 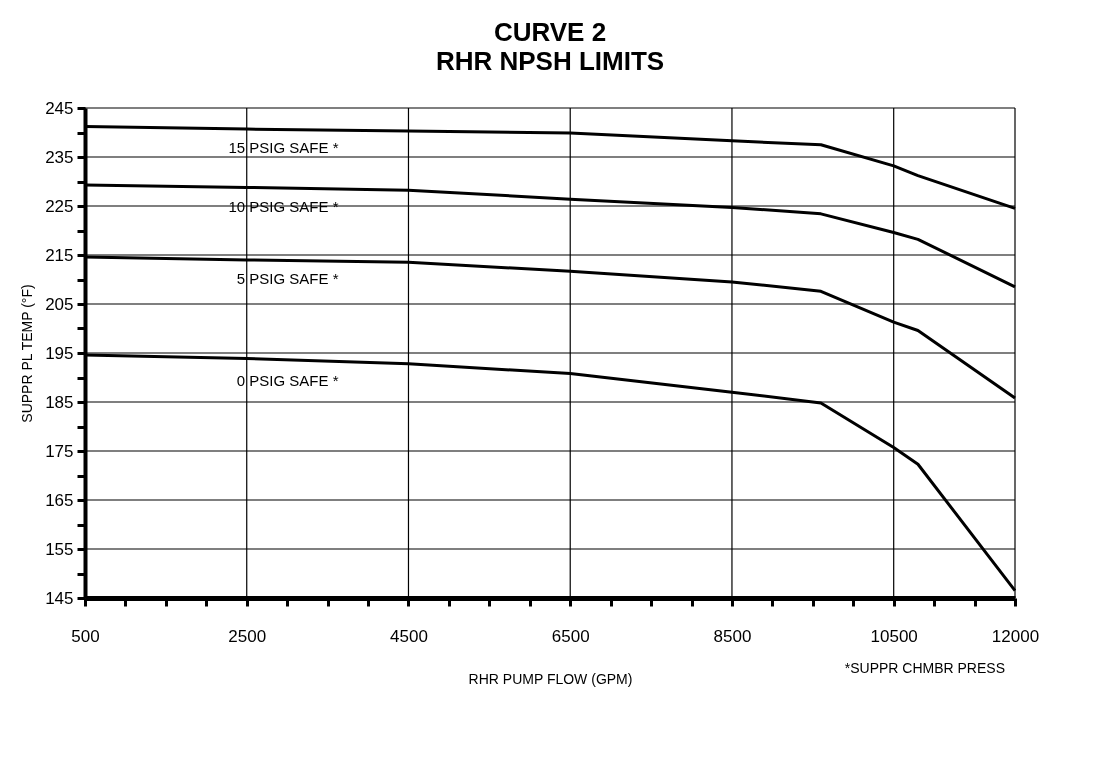 What do you see at coordinates (59, 451) in the screenshot?
I see `y-tick-label: 175` at bounding box center [59, 451].